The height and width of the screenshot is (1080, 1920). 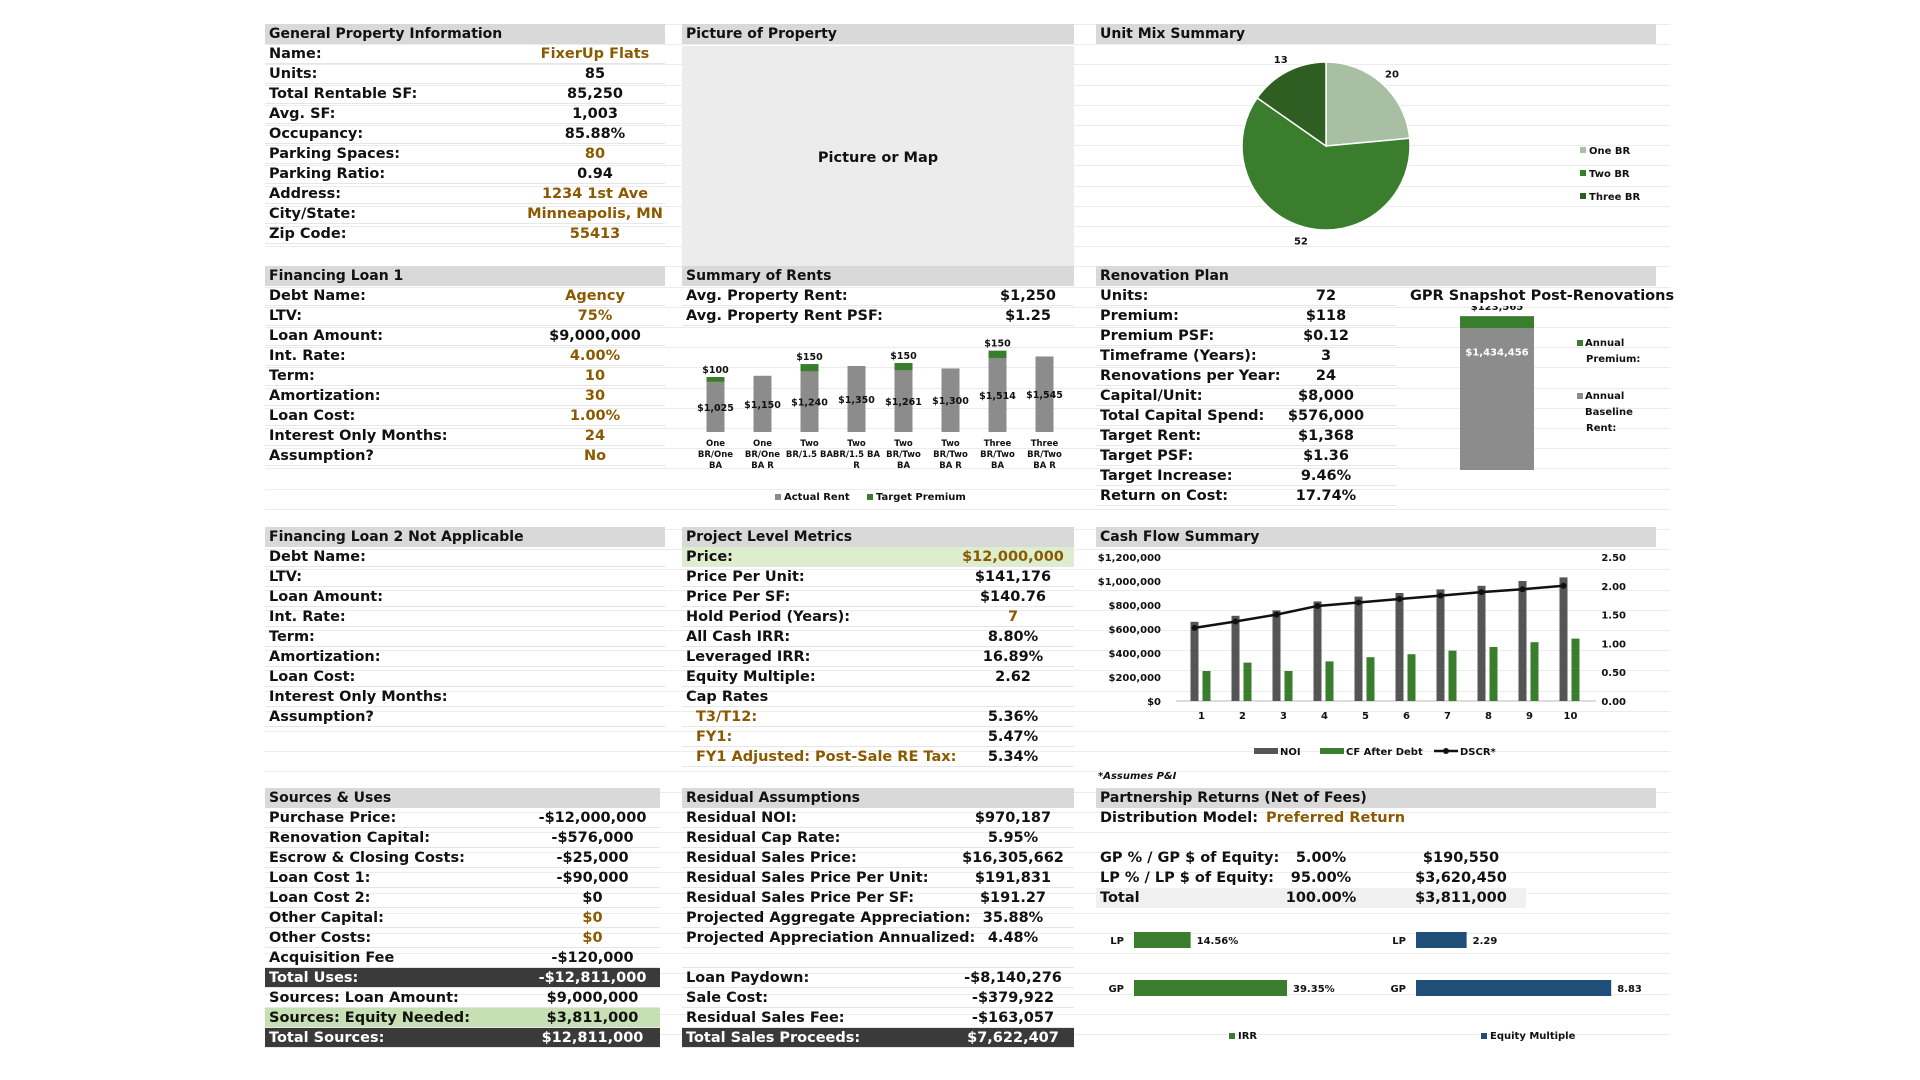 What do you see at coordinates (1013, 978) in the screenshot?
I see `residual-row-value: -$8,140,276` at bounding box center [1013, 978].